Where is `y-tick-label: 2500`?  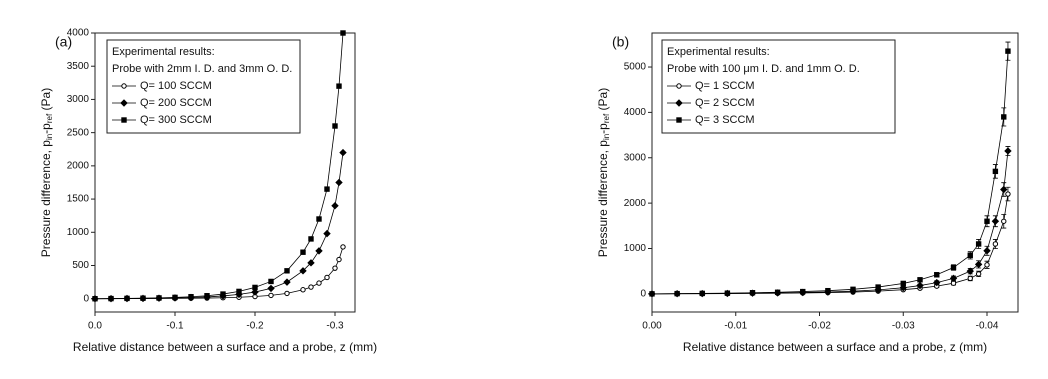
y-tick-label: 2500 is located at coordinates (78, 132).